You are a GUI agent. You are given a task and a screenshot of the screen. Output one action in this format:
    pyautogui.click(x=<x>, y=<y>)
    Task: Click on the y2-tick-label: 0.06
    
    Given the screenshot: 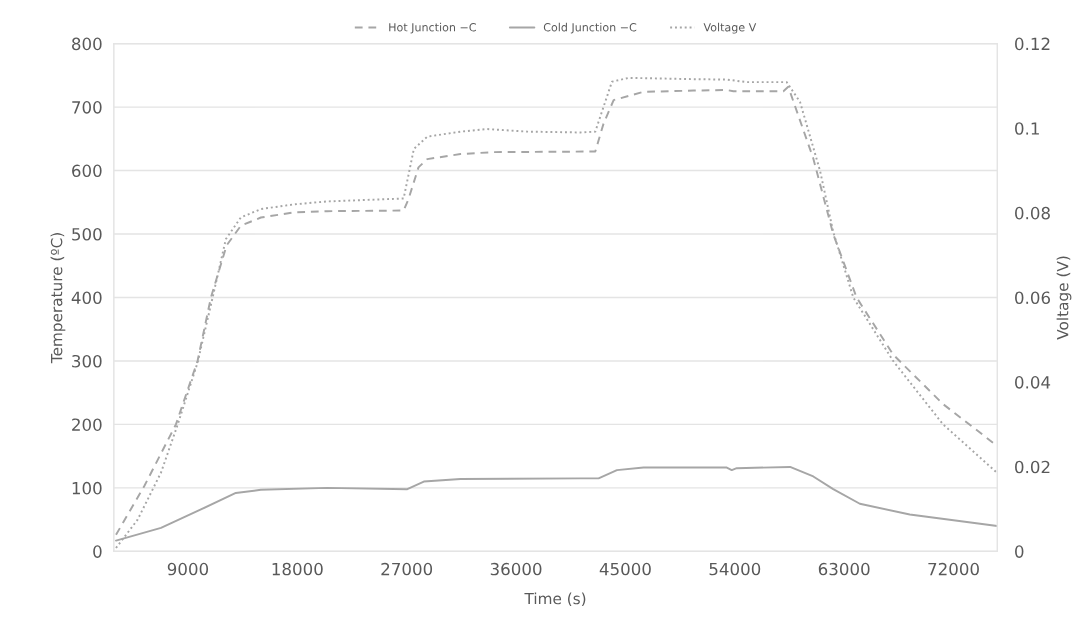 What is the action you would take?
    pyautogui.click(x=1033, y=298)
    